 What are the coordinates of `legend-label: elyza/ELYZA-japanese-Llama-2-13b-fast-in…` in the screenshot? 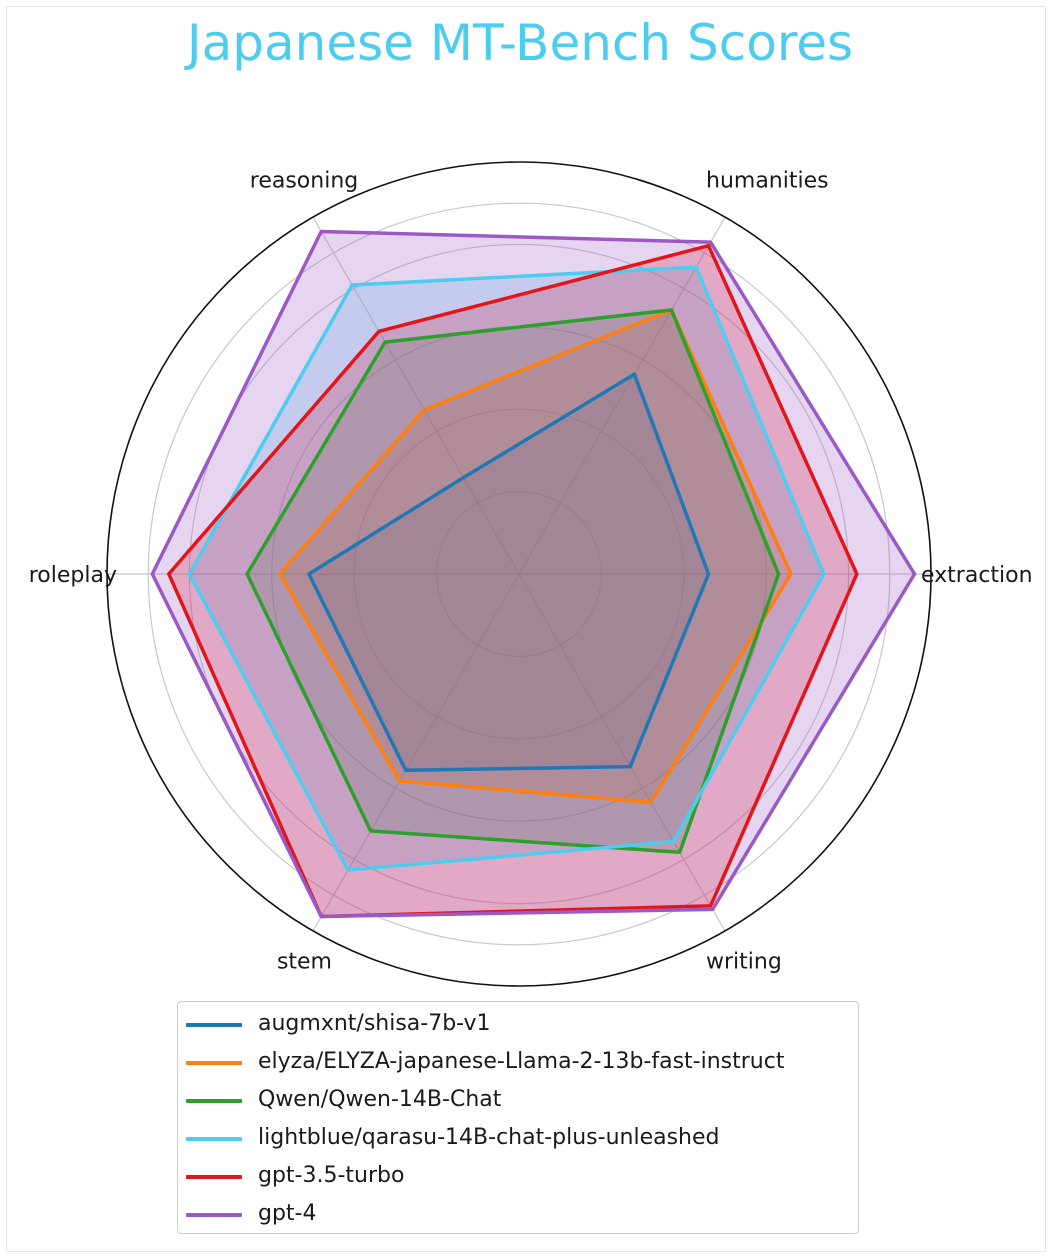 It's located at (521, 1061).